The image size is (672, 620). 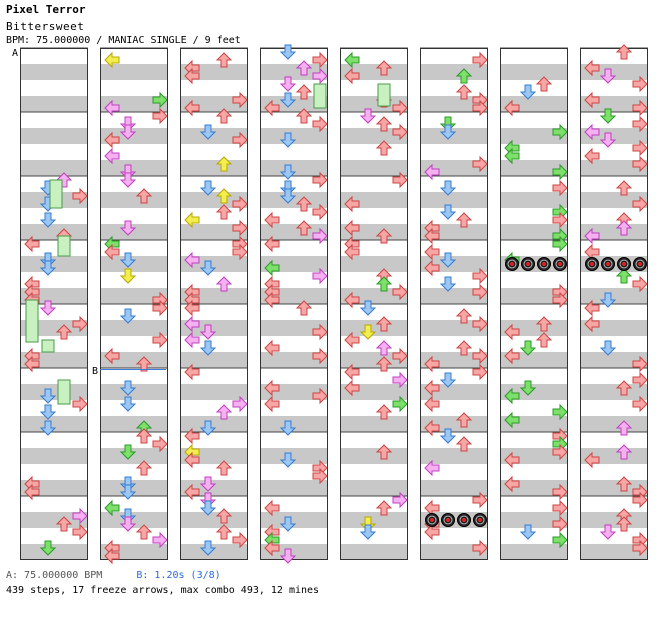 What do you see at coordinates (46, 9) in the screenshot?
I see `artist-name: Pixel Terror` at bounding box center [46, 9].